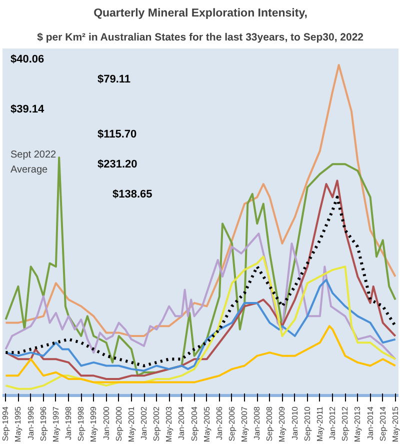 The width and height of the screenshot is (400, 445). I want to click on x-tick-label: Jan-2014, so click(370, 423).